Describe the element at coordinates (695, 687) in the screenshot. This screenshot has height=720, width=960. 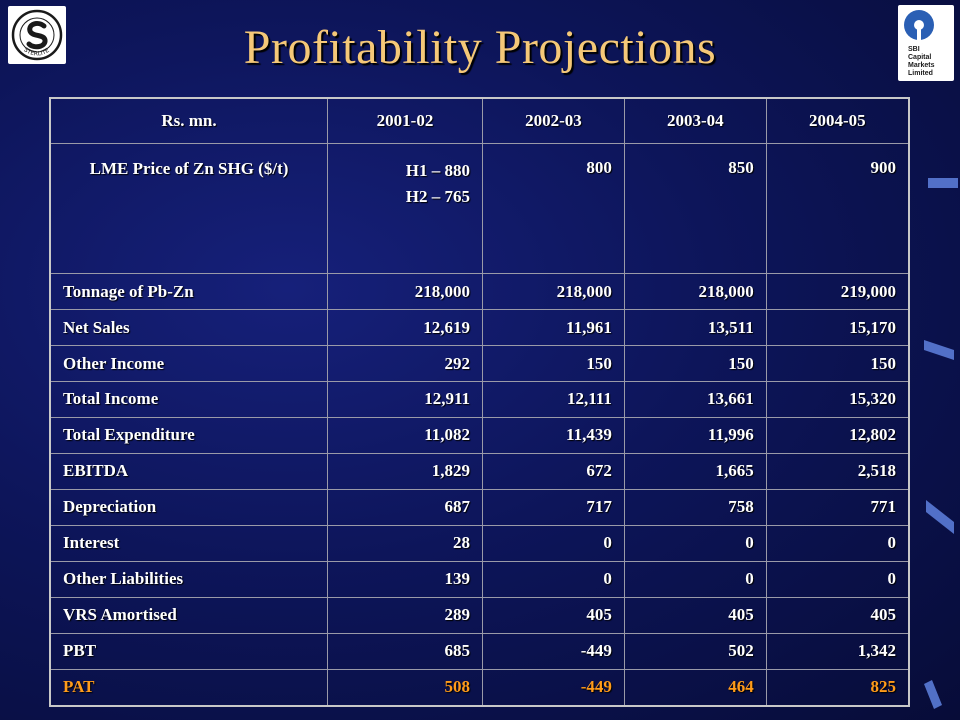
I see `table-cell: 464` at that location.